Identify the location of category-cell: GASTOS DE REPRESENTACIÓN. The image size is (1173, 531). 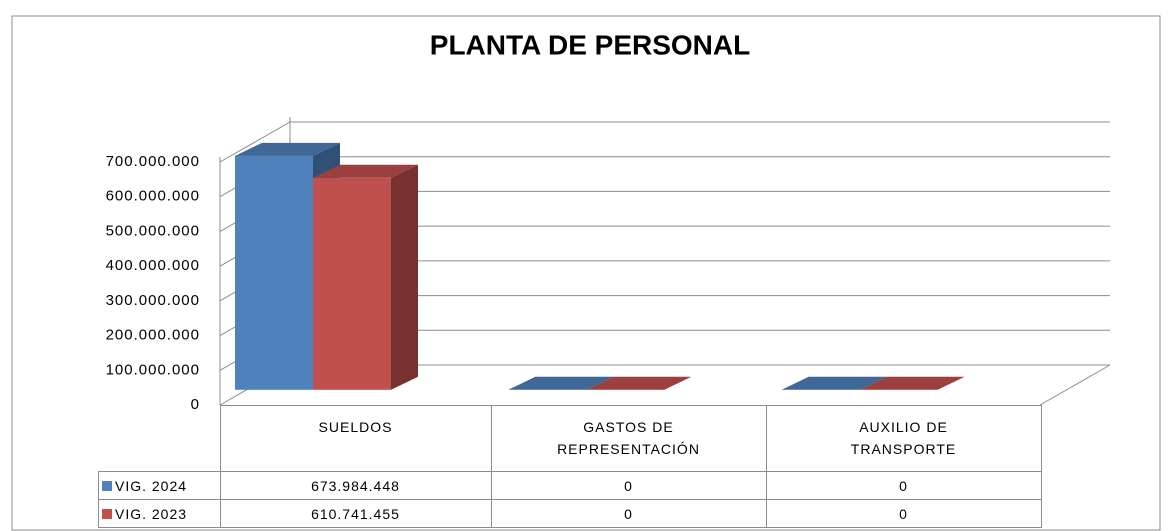
(628, 438).